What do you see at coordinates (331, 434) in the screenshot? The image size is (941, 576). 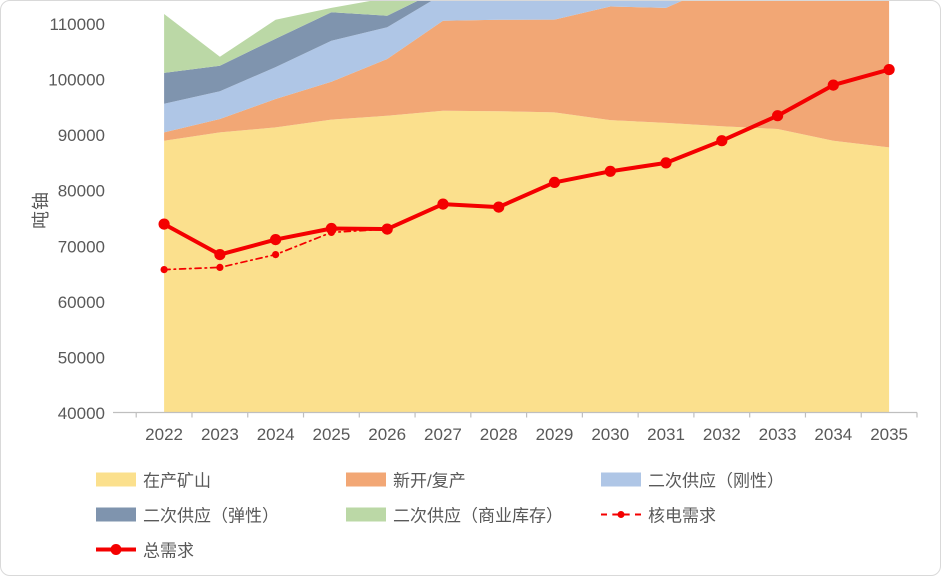 I see `x-tick-label: 2025` at bounding box center [331, 434].